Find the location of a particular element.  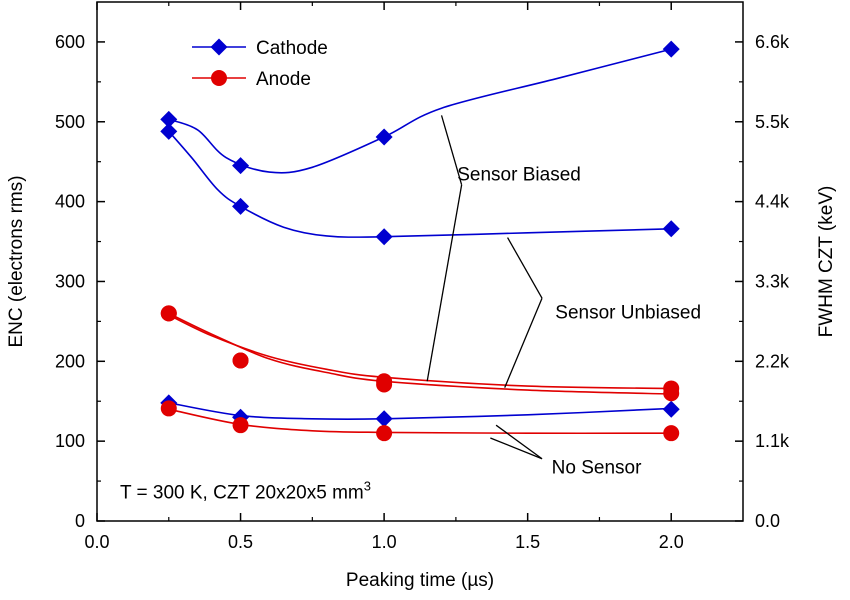

annotation-label: No Sensor is located at coordinates (597, 468).